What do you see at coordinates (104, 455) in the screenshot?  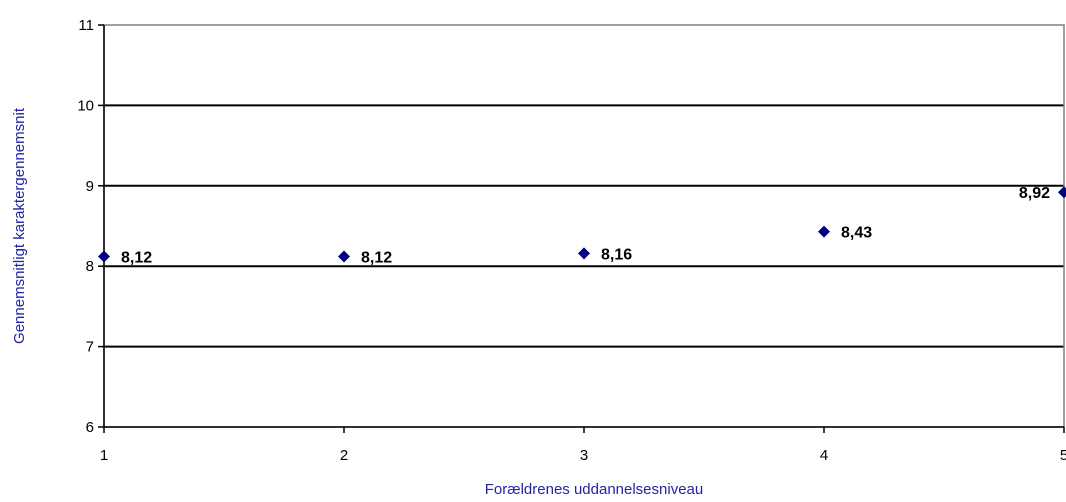 I see `x-tick-label: 1` at bounding box center [104, 455].